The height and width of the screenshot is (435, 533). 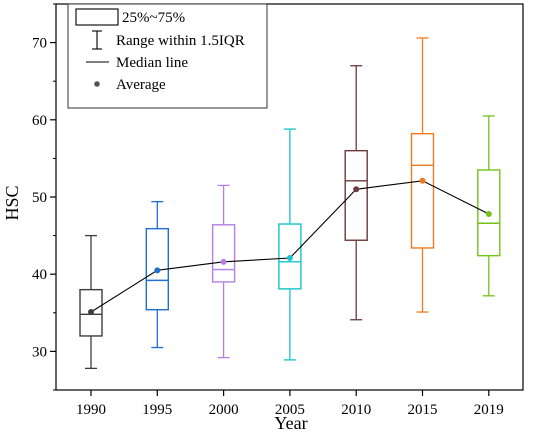 I want to click on y-tick-label: 70, so click(x=39, y=44).